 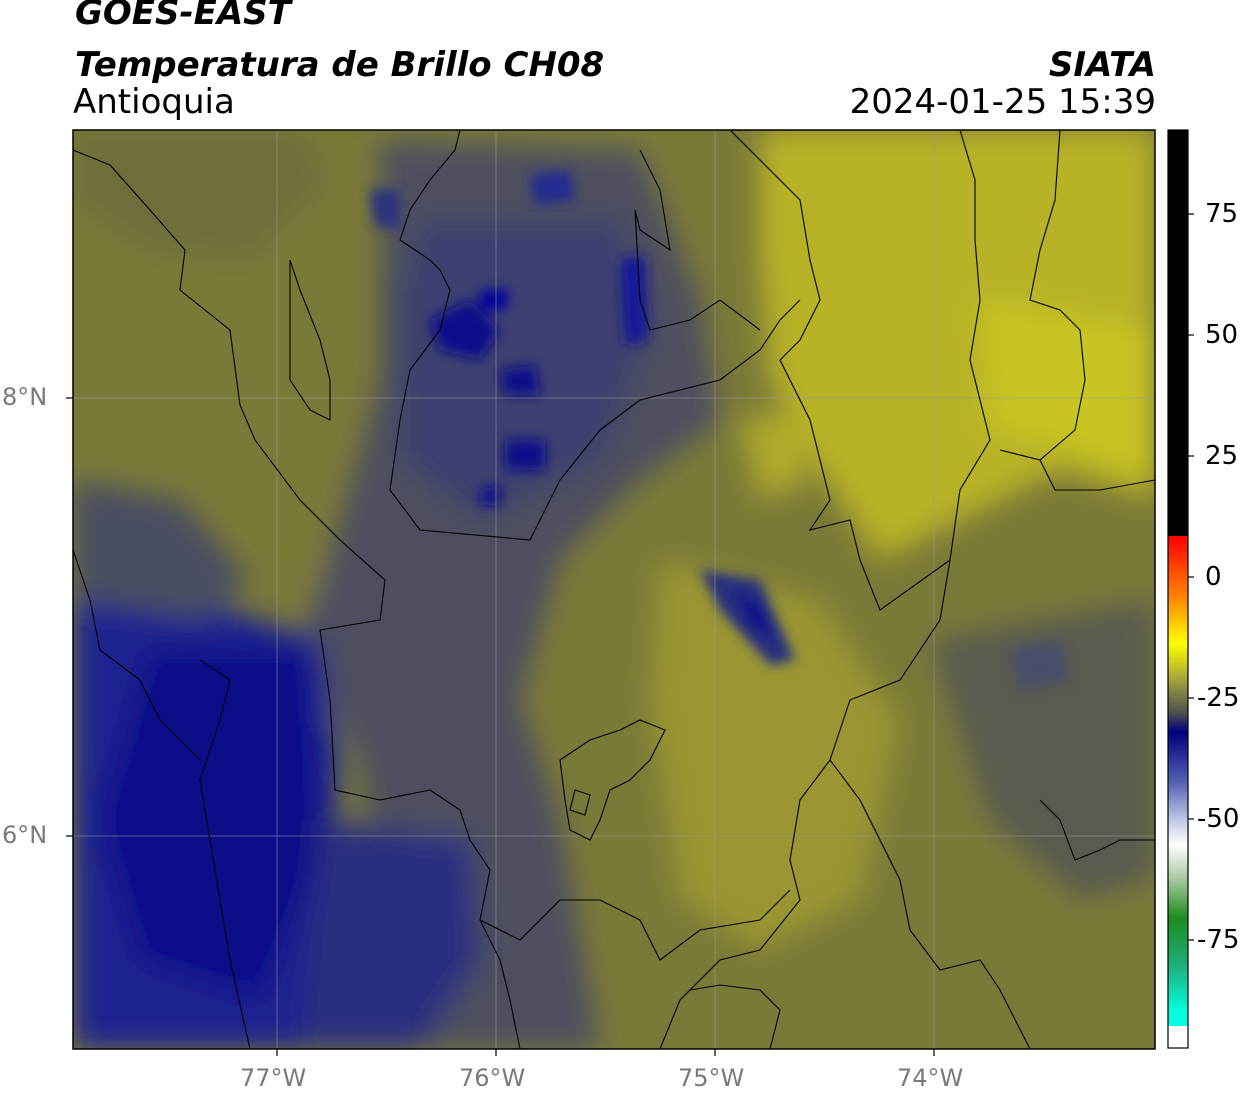 What do you see at coordinates (273, 1078) in the screenshot?
I see `x-tick-label: 77°W` at bounding box center [273, 1078].